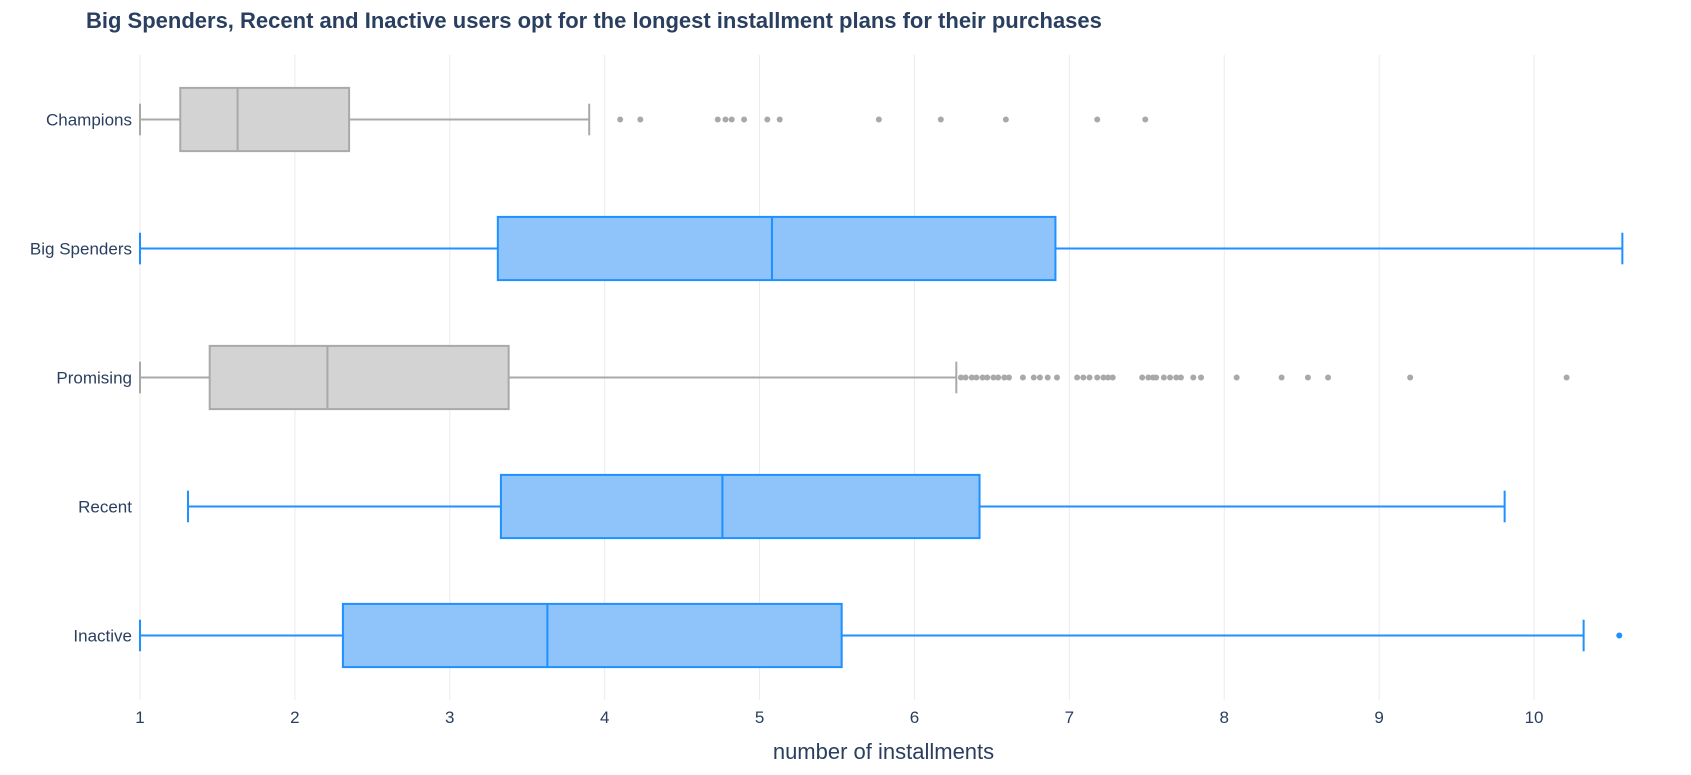 This screenshot has width=1691, height=775. I want to click on x-tick-label: 3, so click(449, 717).